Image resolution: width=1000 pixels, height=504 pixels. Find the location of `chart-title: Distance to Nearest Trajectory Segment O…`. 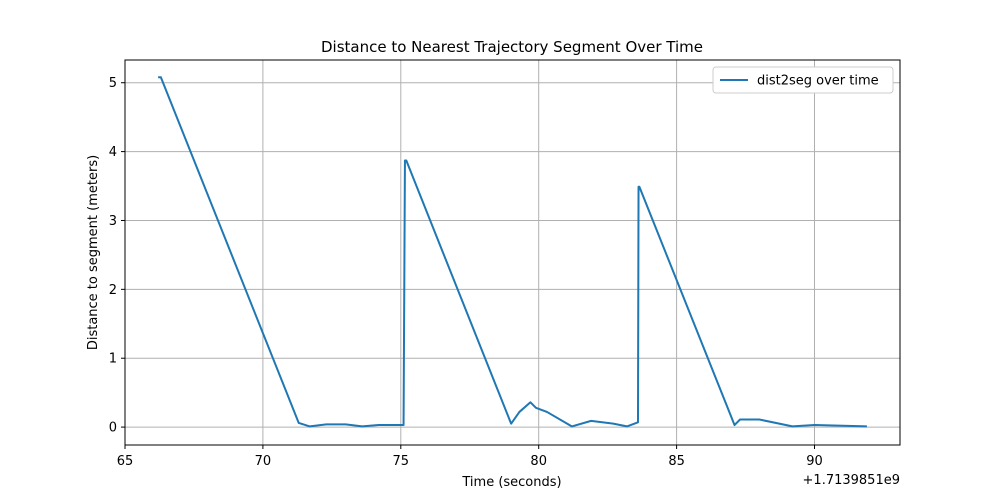

chart-title: Distance to Nearest Trajectory Segment O… is located at coordinates (512, 47).